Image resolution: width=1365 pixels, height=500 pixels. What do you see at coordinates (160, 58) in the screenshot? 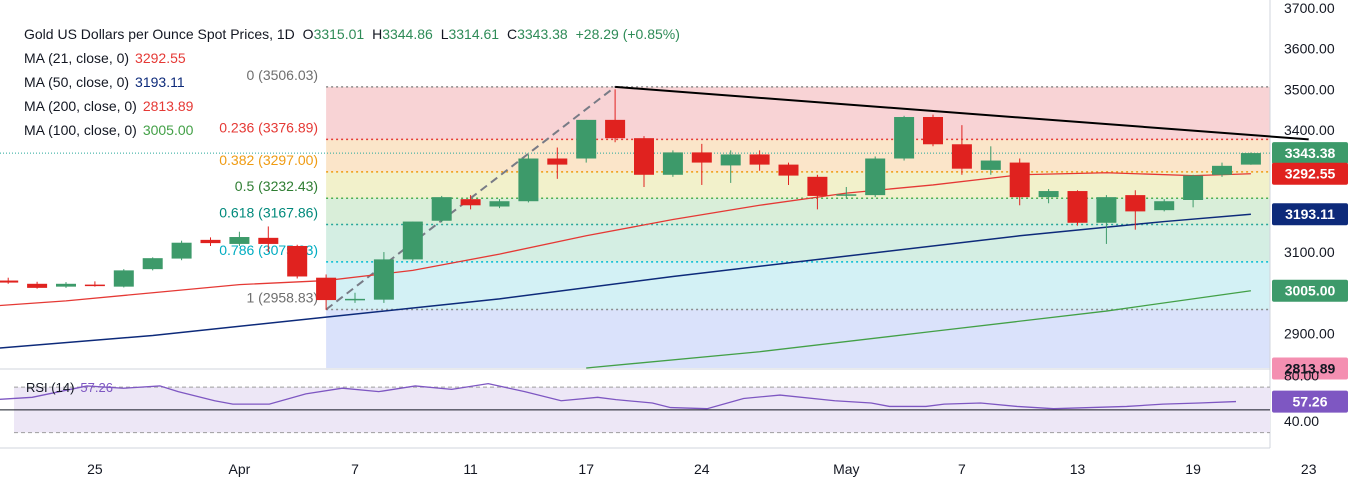
I see `ma21-value: 3292.55` at bounding box center [160, 58].